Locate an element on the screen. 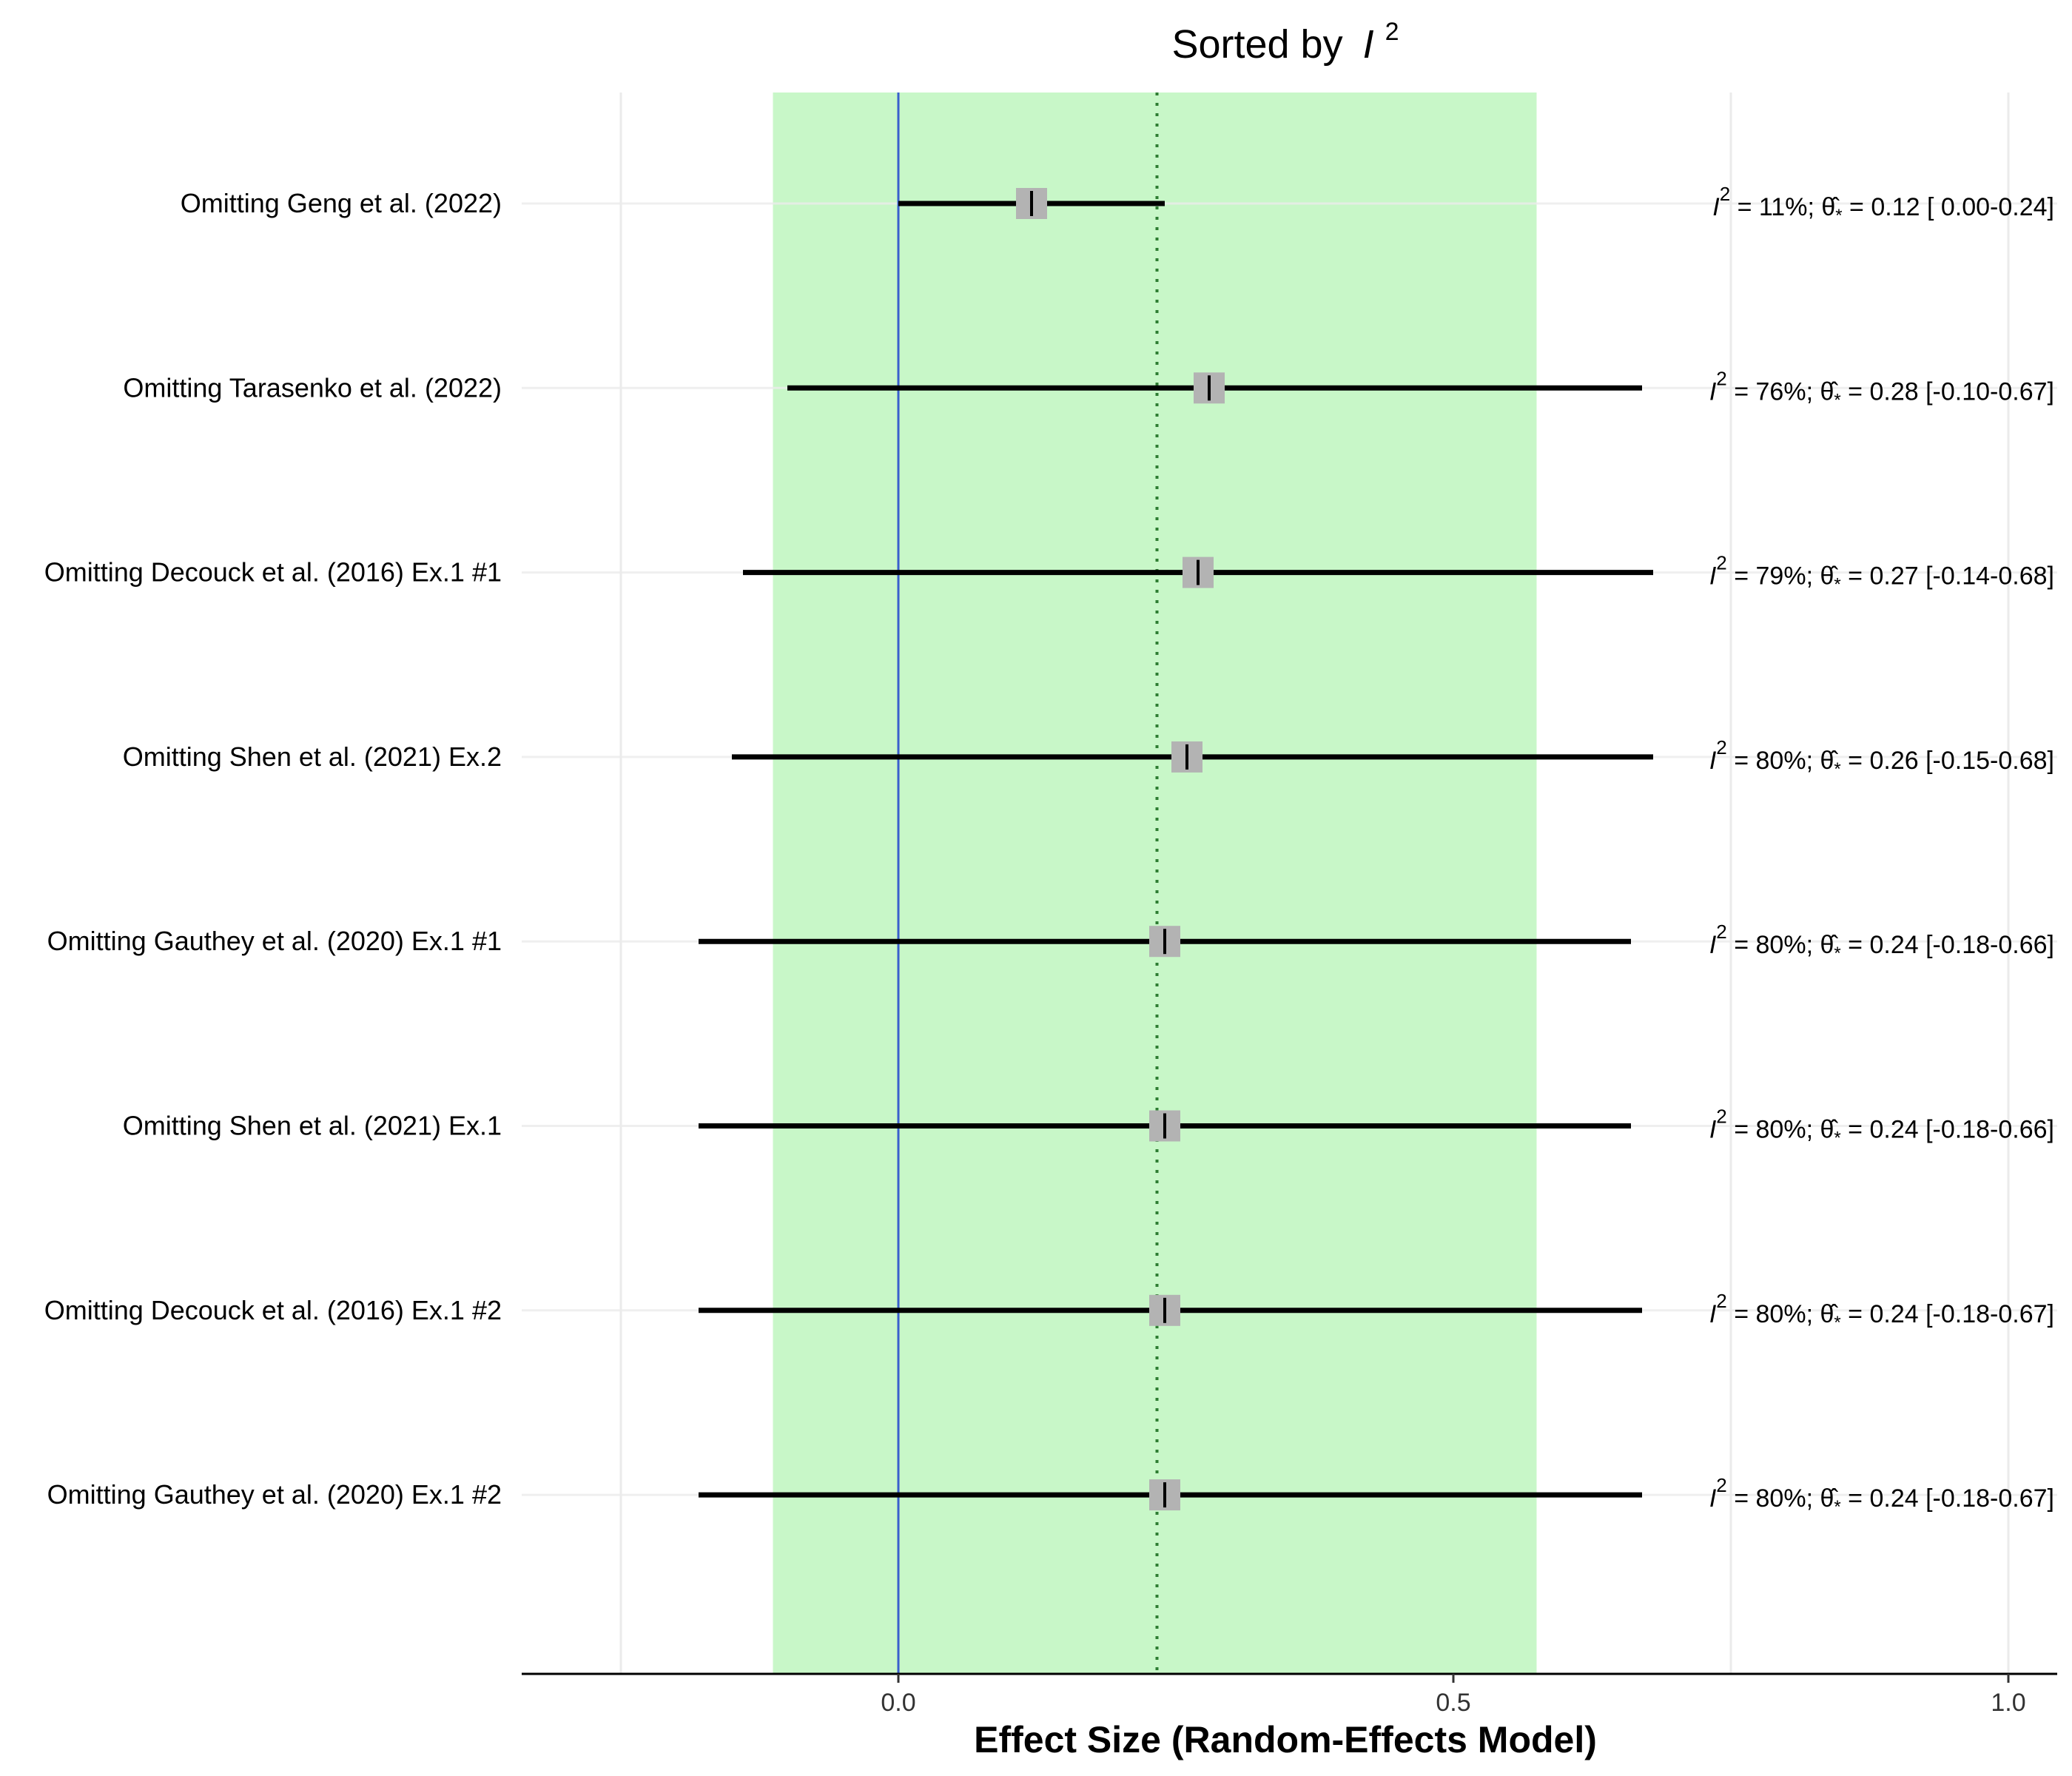 This screenshot has width=2072, height=1776. study-label: Omitting Tarasenko et al. (2022) is located at coordinates (312, 387).